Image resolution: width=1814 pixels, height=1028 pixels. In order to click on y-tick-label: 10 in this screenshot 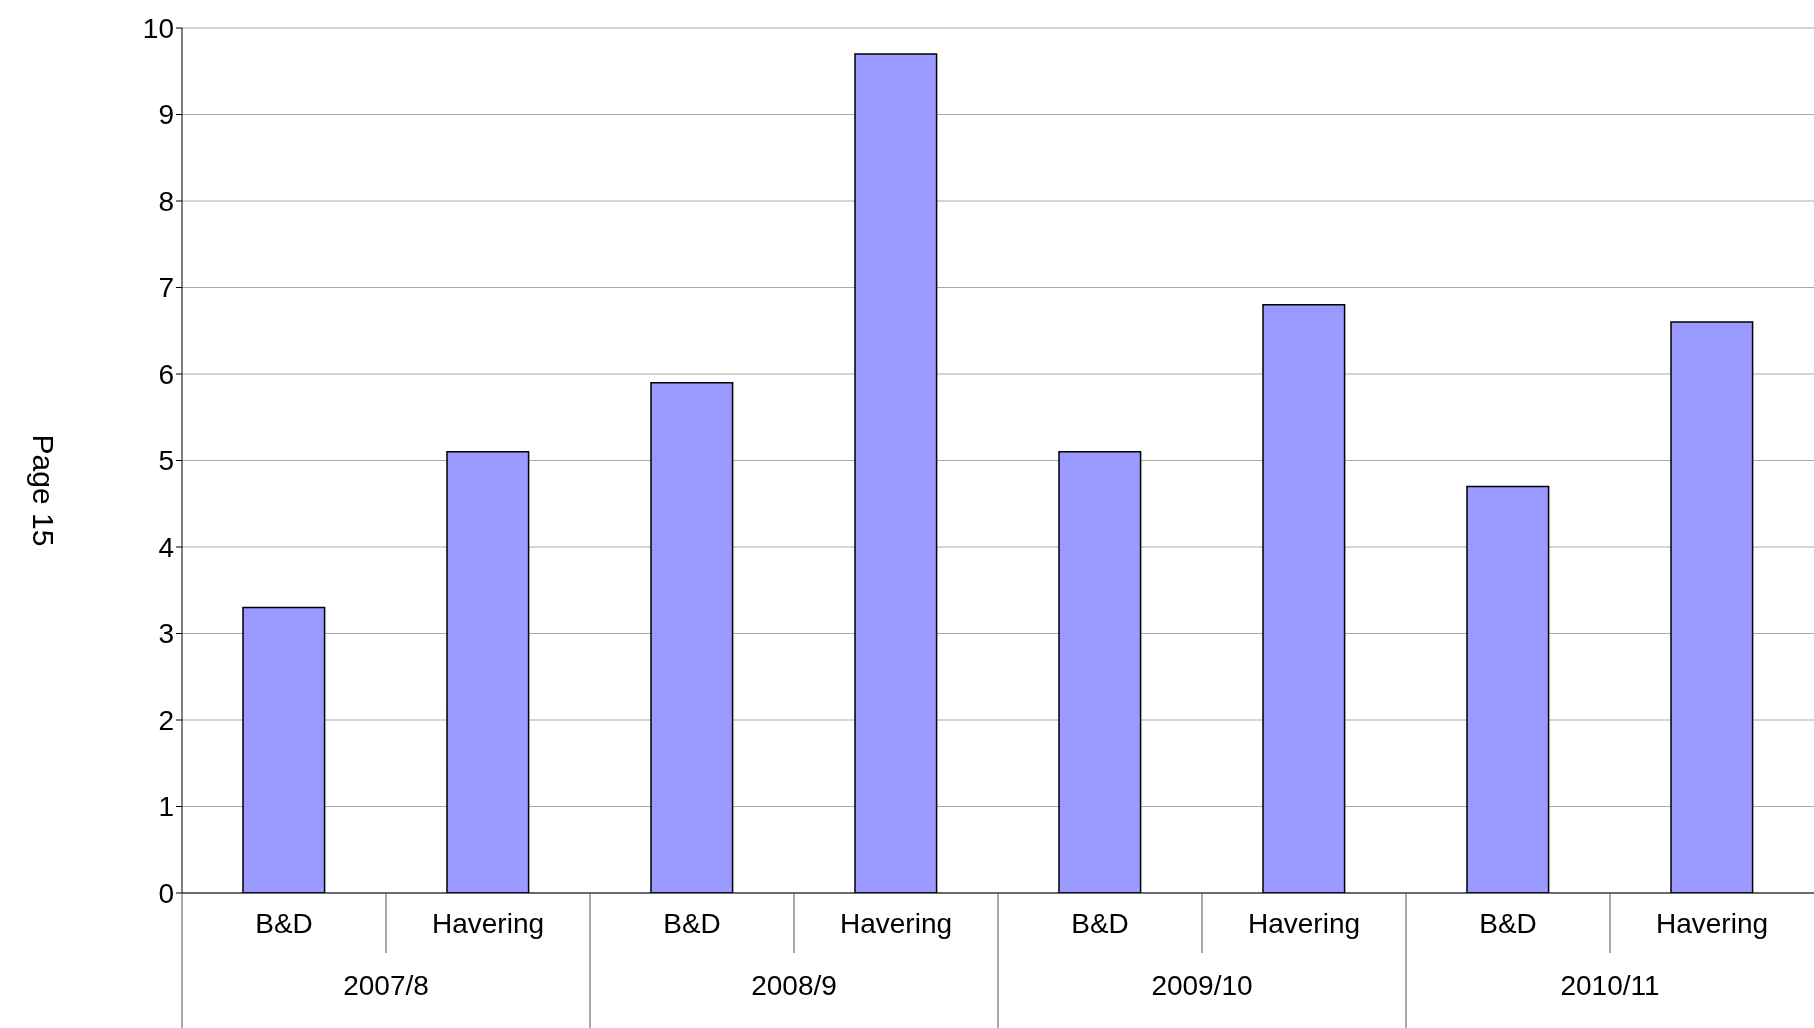, I will do `click(158, 28)`.